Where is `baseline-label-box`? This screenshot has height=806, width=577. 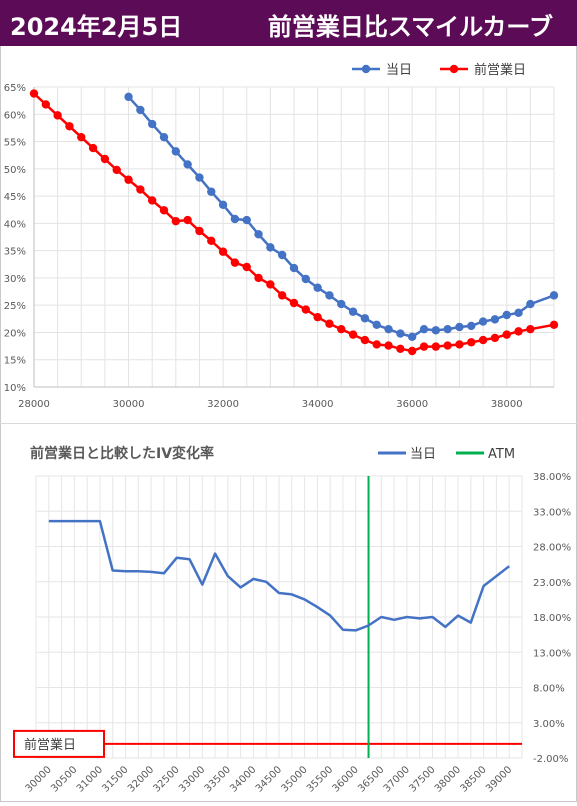 baseline-label-box is located at coordinates (59, 743).